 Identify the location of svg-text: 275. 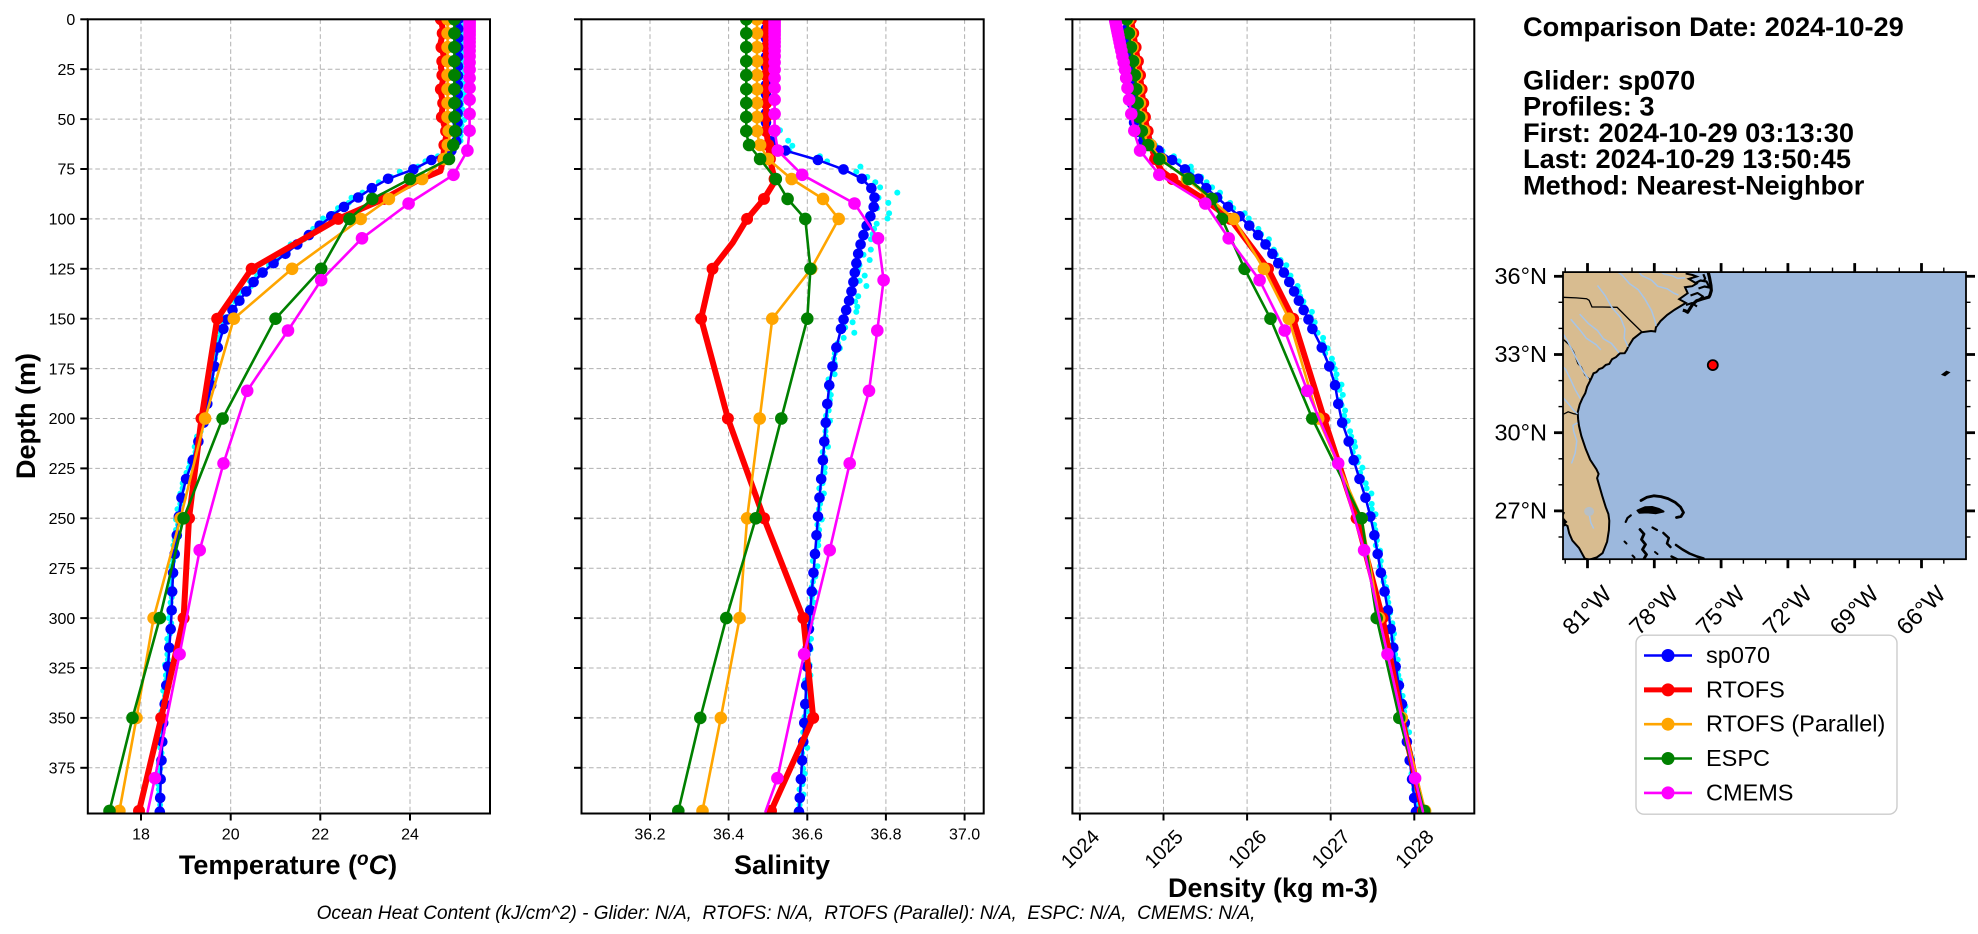
(62, 569).